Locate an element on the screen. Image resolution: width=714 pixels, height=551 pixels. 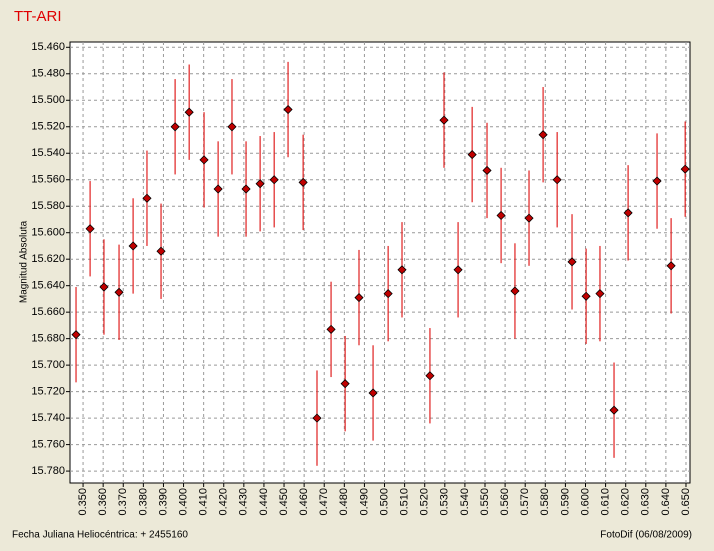
footer: FotoDif (06/08/2009) is located at coordinates (646, 535).